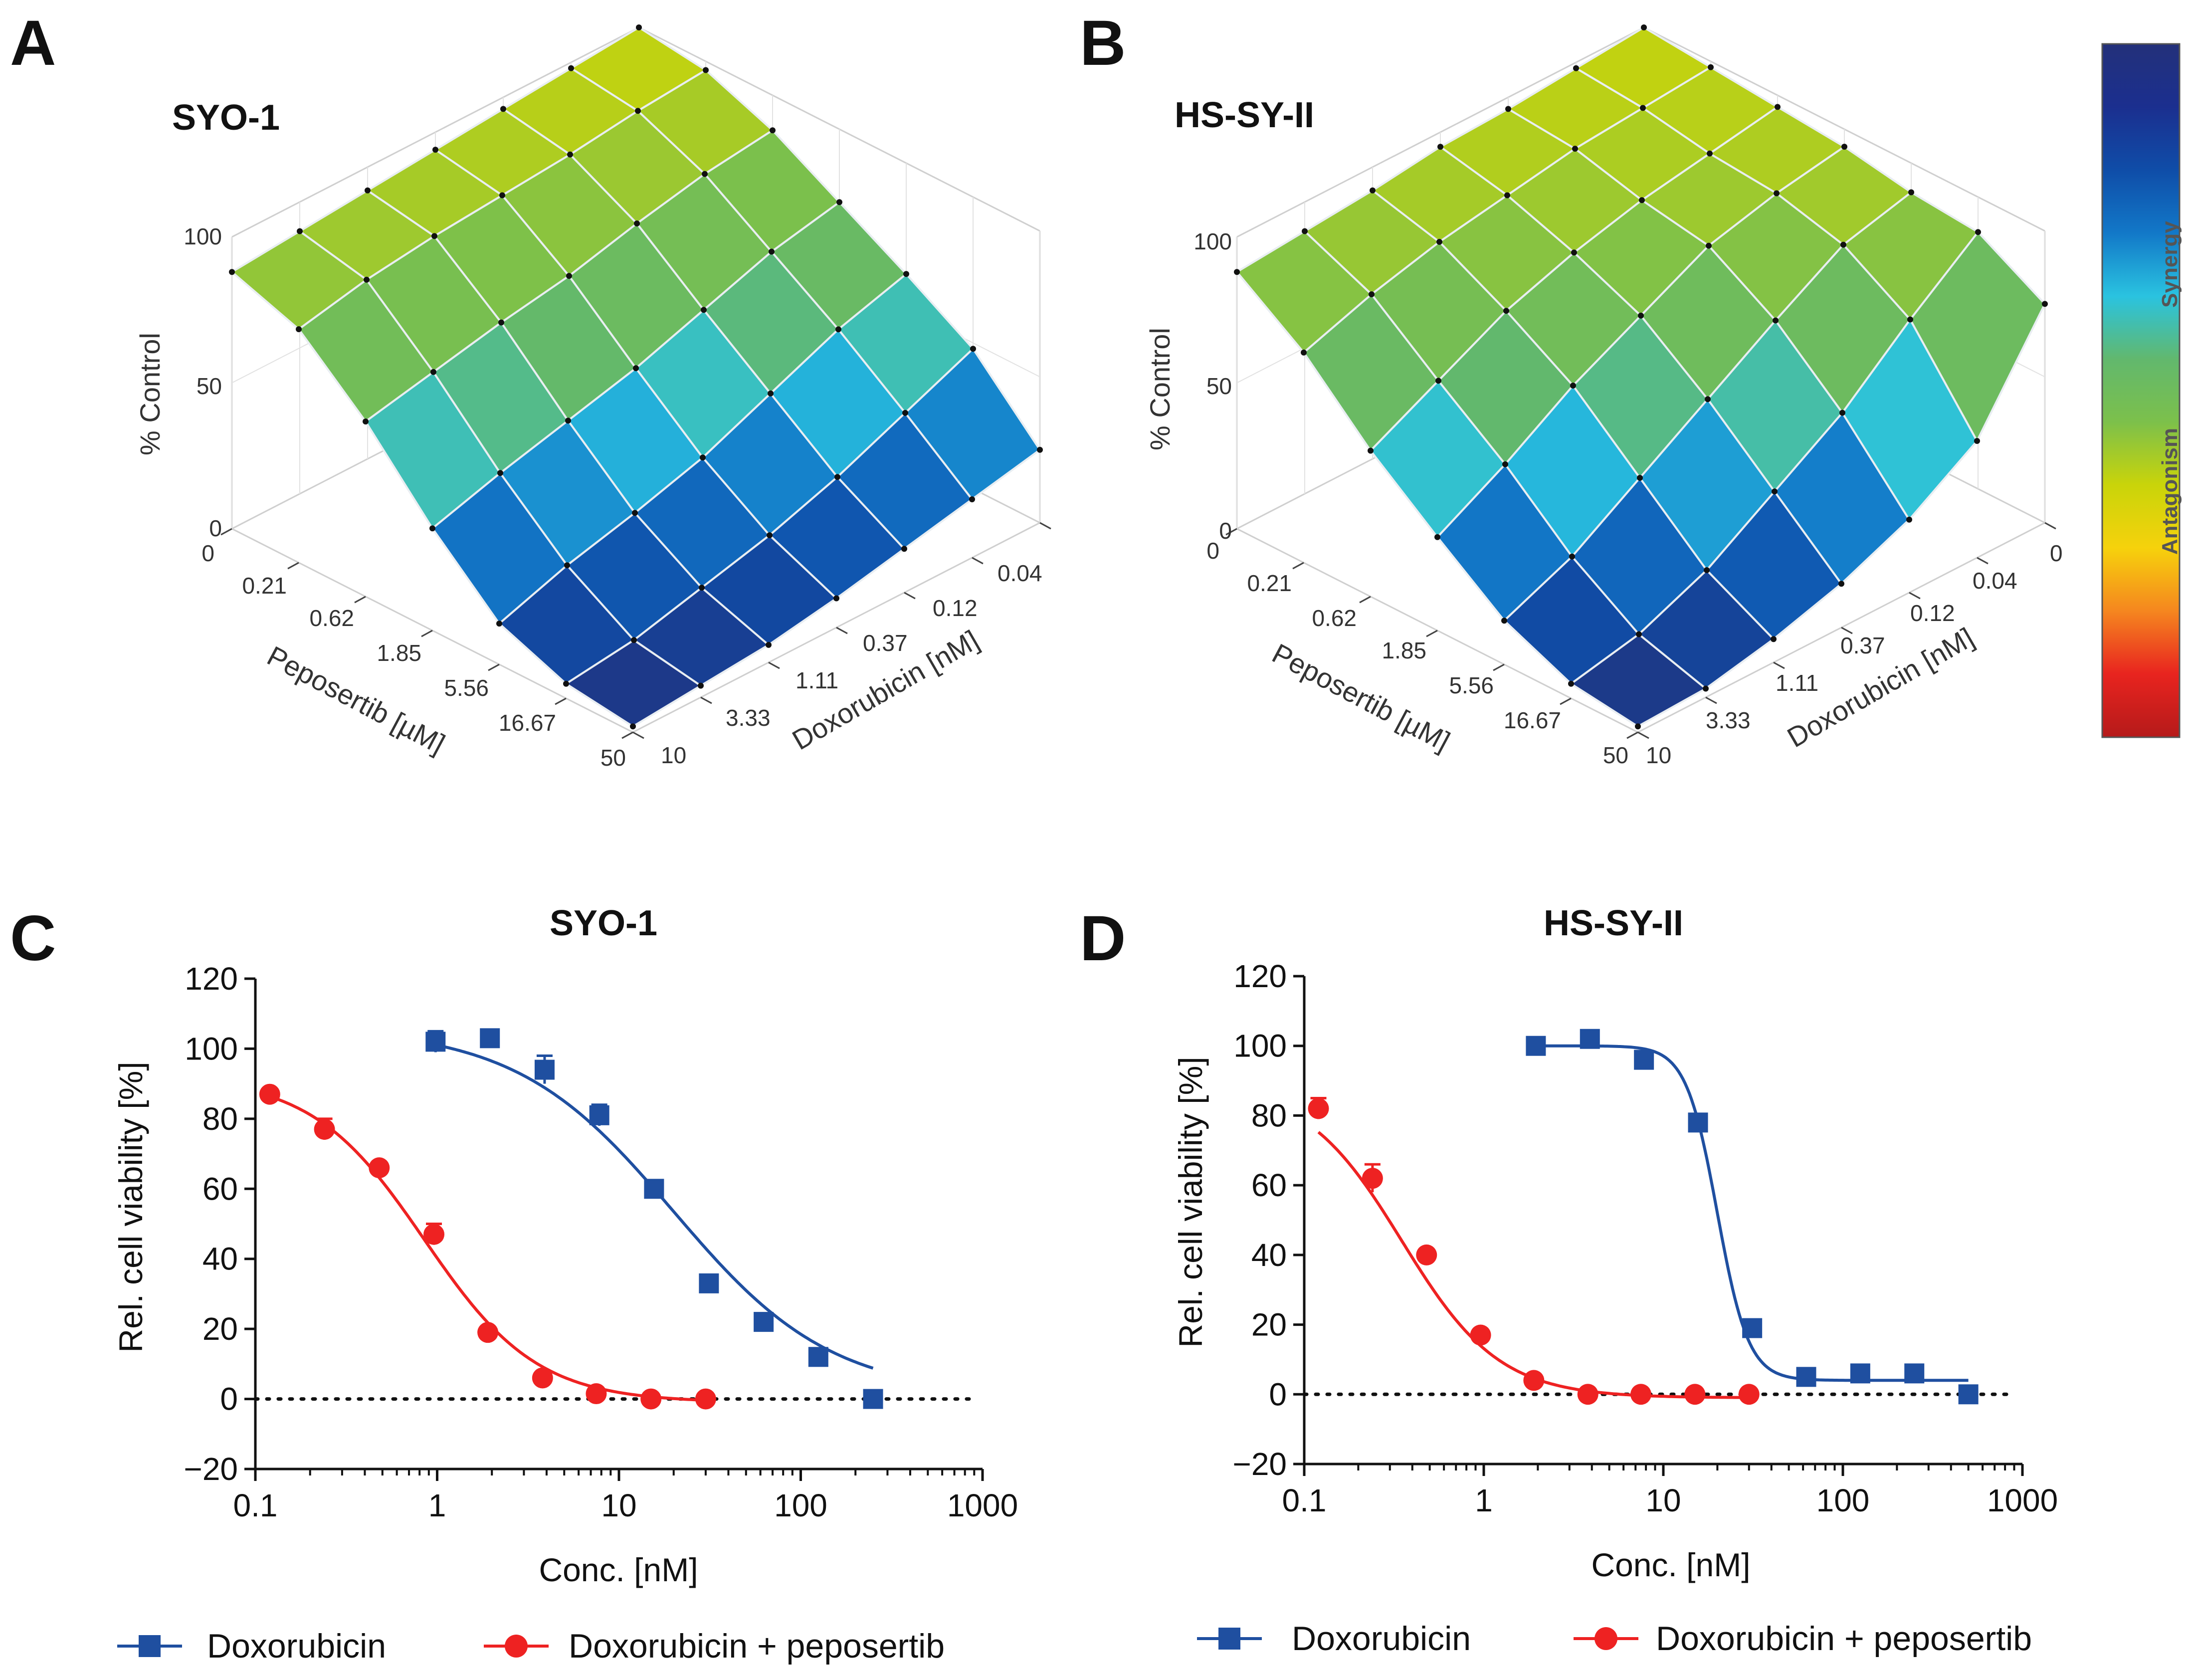  Describe the element at coordinates (2170, 264) in the screenshot. I see `colorbar-synergy-label: Synergy` at that location.